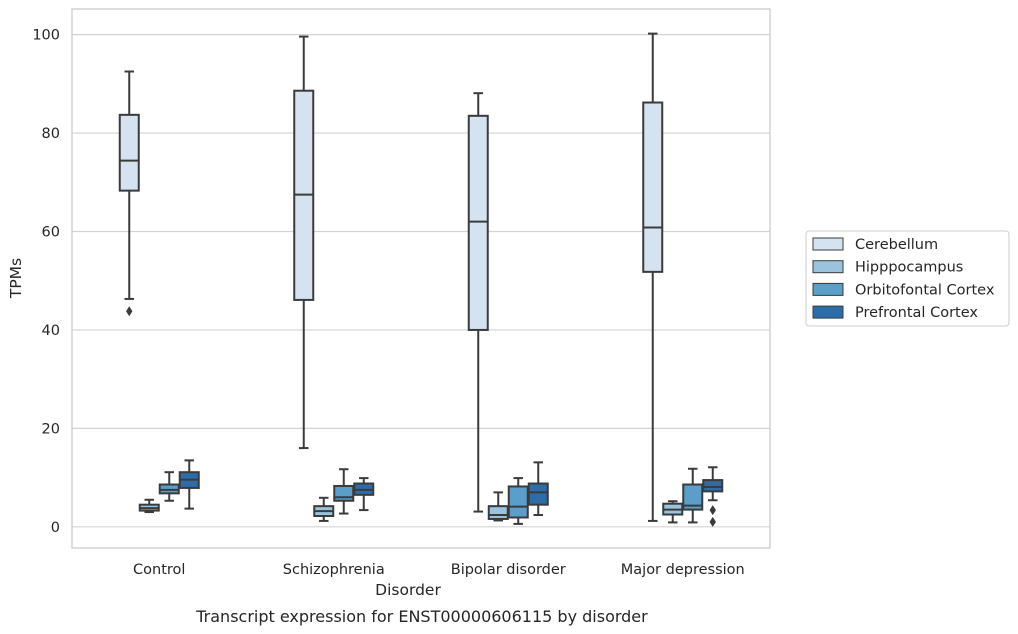 The image size is (1018, 634). Describe the element at coordinates (51, 232) in the screenshot. I see `y-tick-label: 60` at that location.